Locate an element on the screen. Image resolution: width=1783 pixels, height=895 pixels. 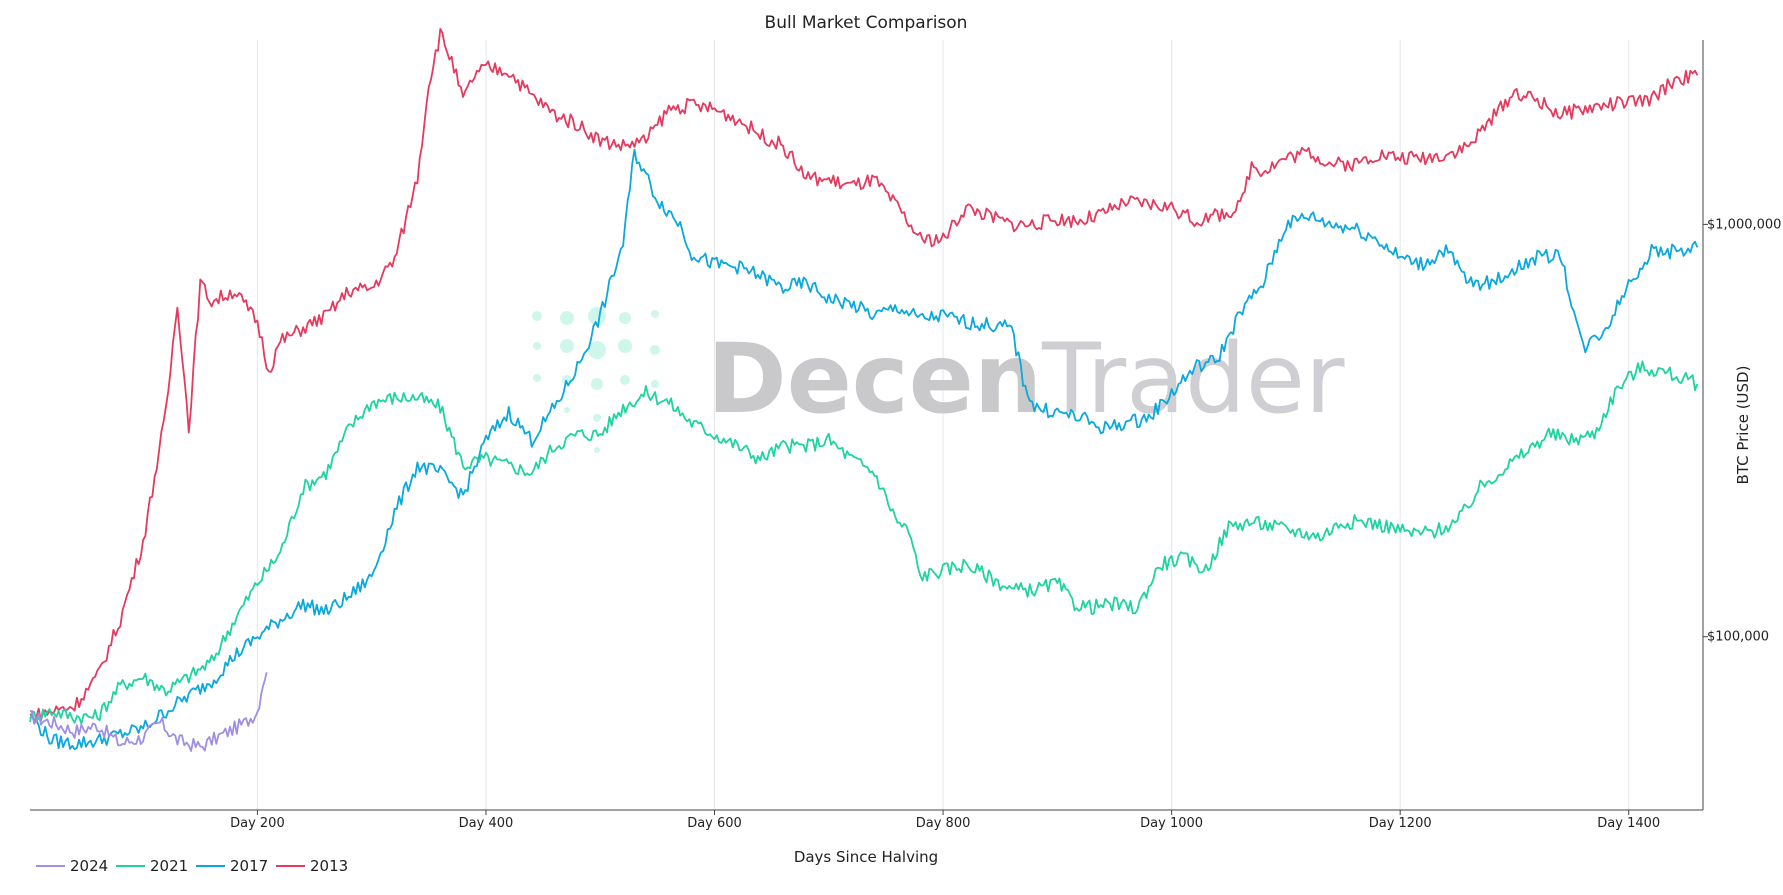
legend-label-2017: 2017 is located at coordinates (249, 866).